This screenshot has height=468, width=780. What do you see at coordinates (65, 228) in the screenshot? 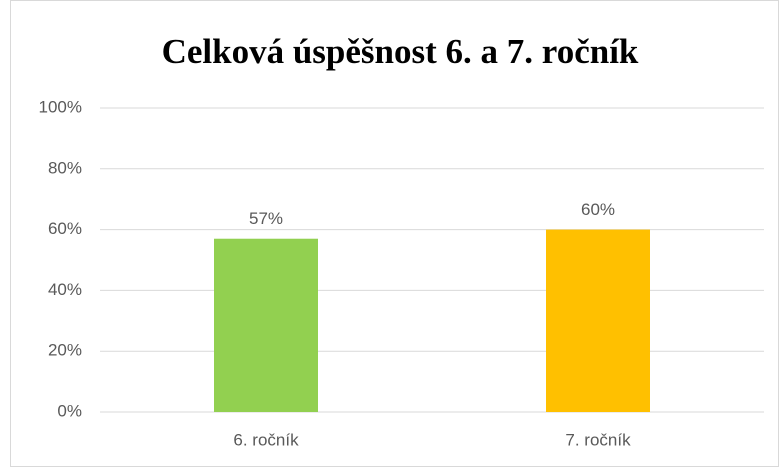
I see `y-tick-label: 60%` at bounding box center [65, 228].